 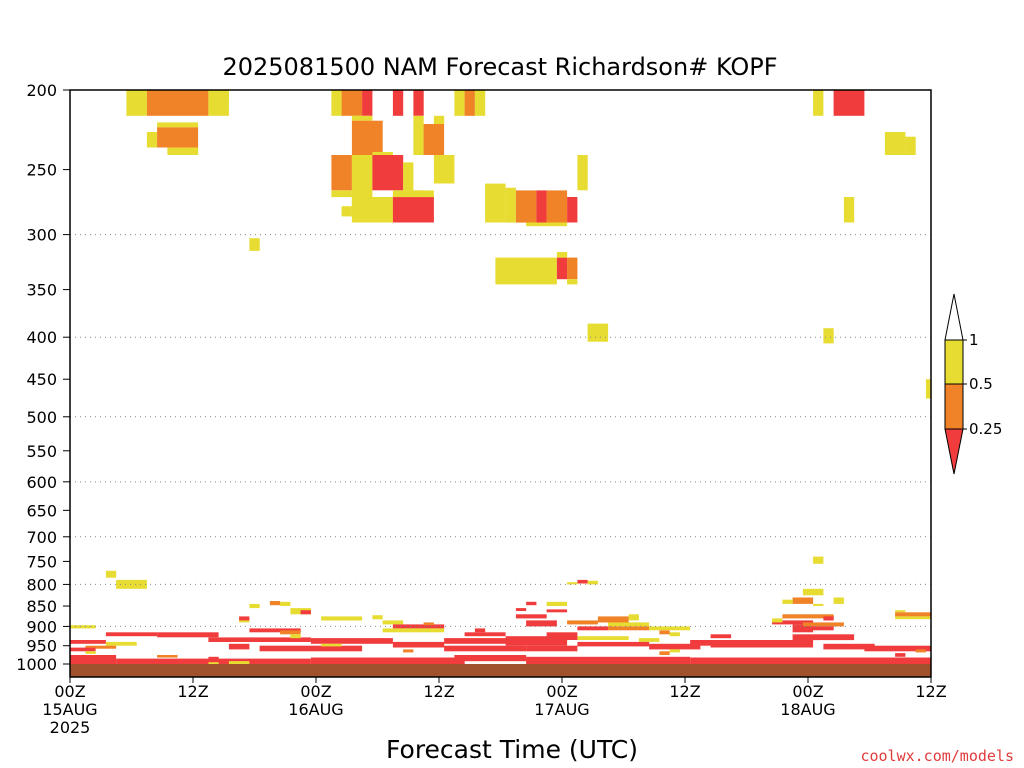 I want to click on y-tick-label: 550, so click(x=41, y=451).